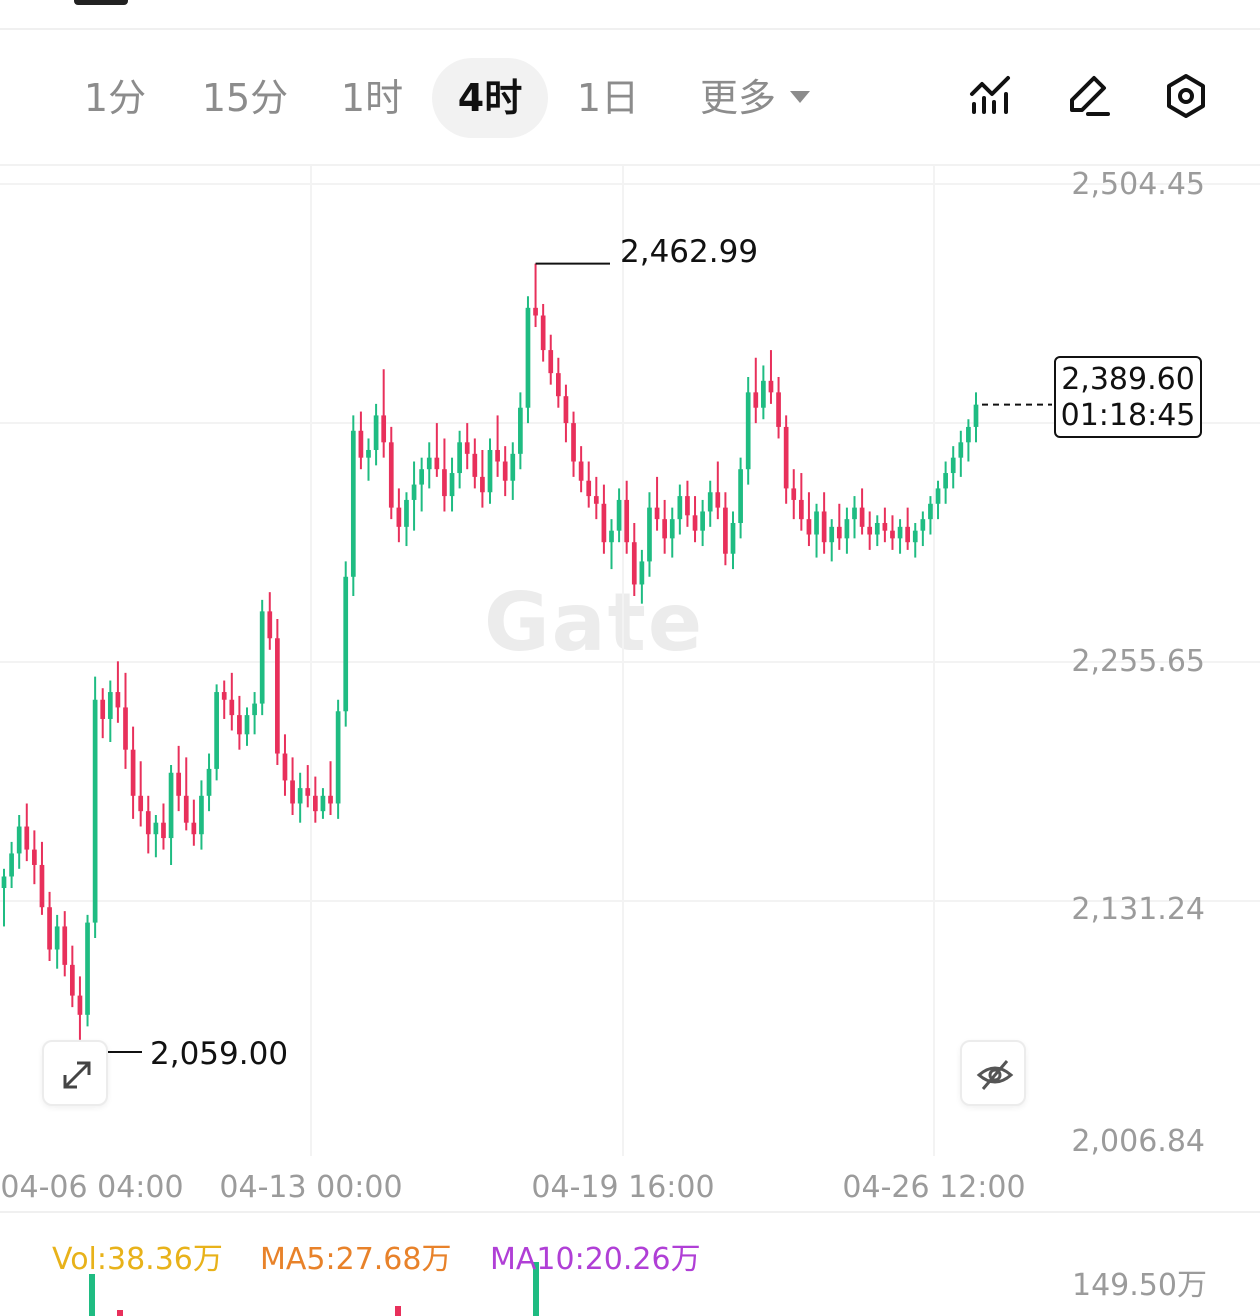  I want to click on tab-1m: 1分, so click(115, 98).